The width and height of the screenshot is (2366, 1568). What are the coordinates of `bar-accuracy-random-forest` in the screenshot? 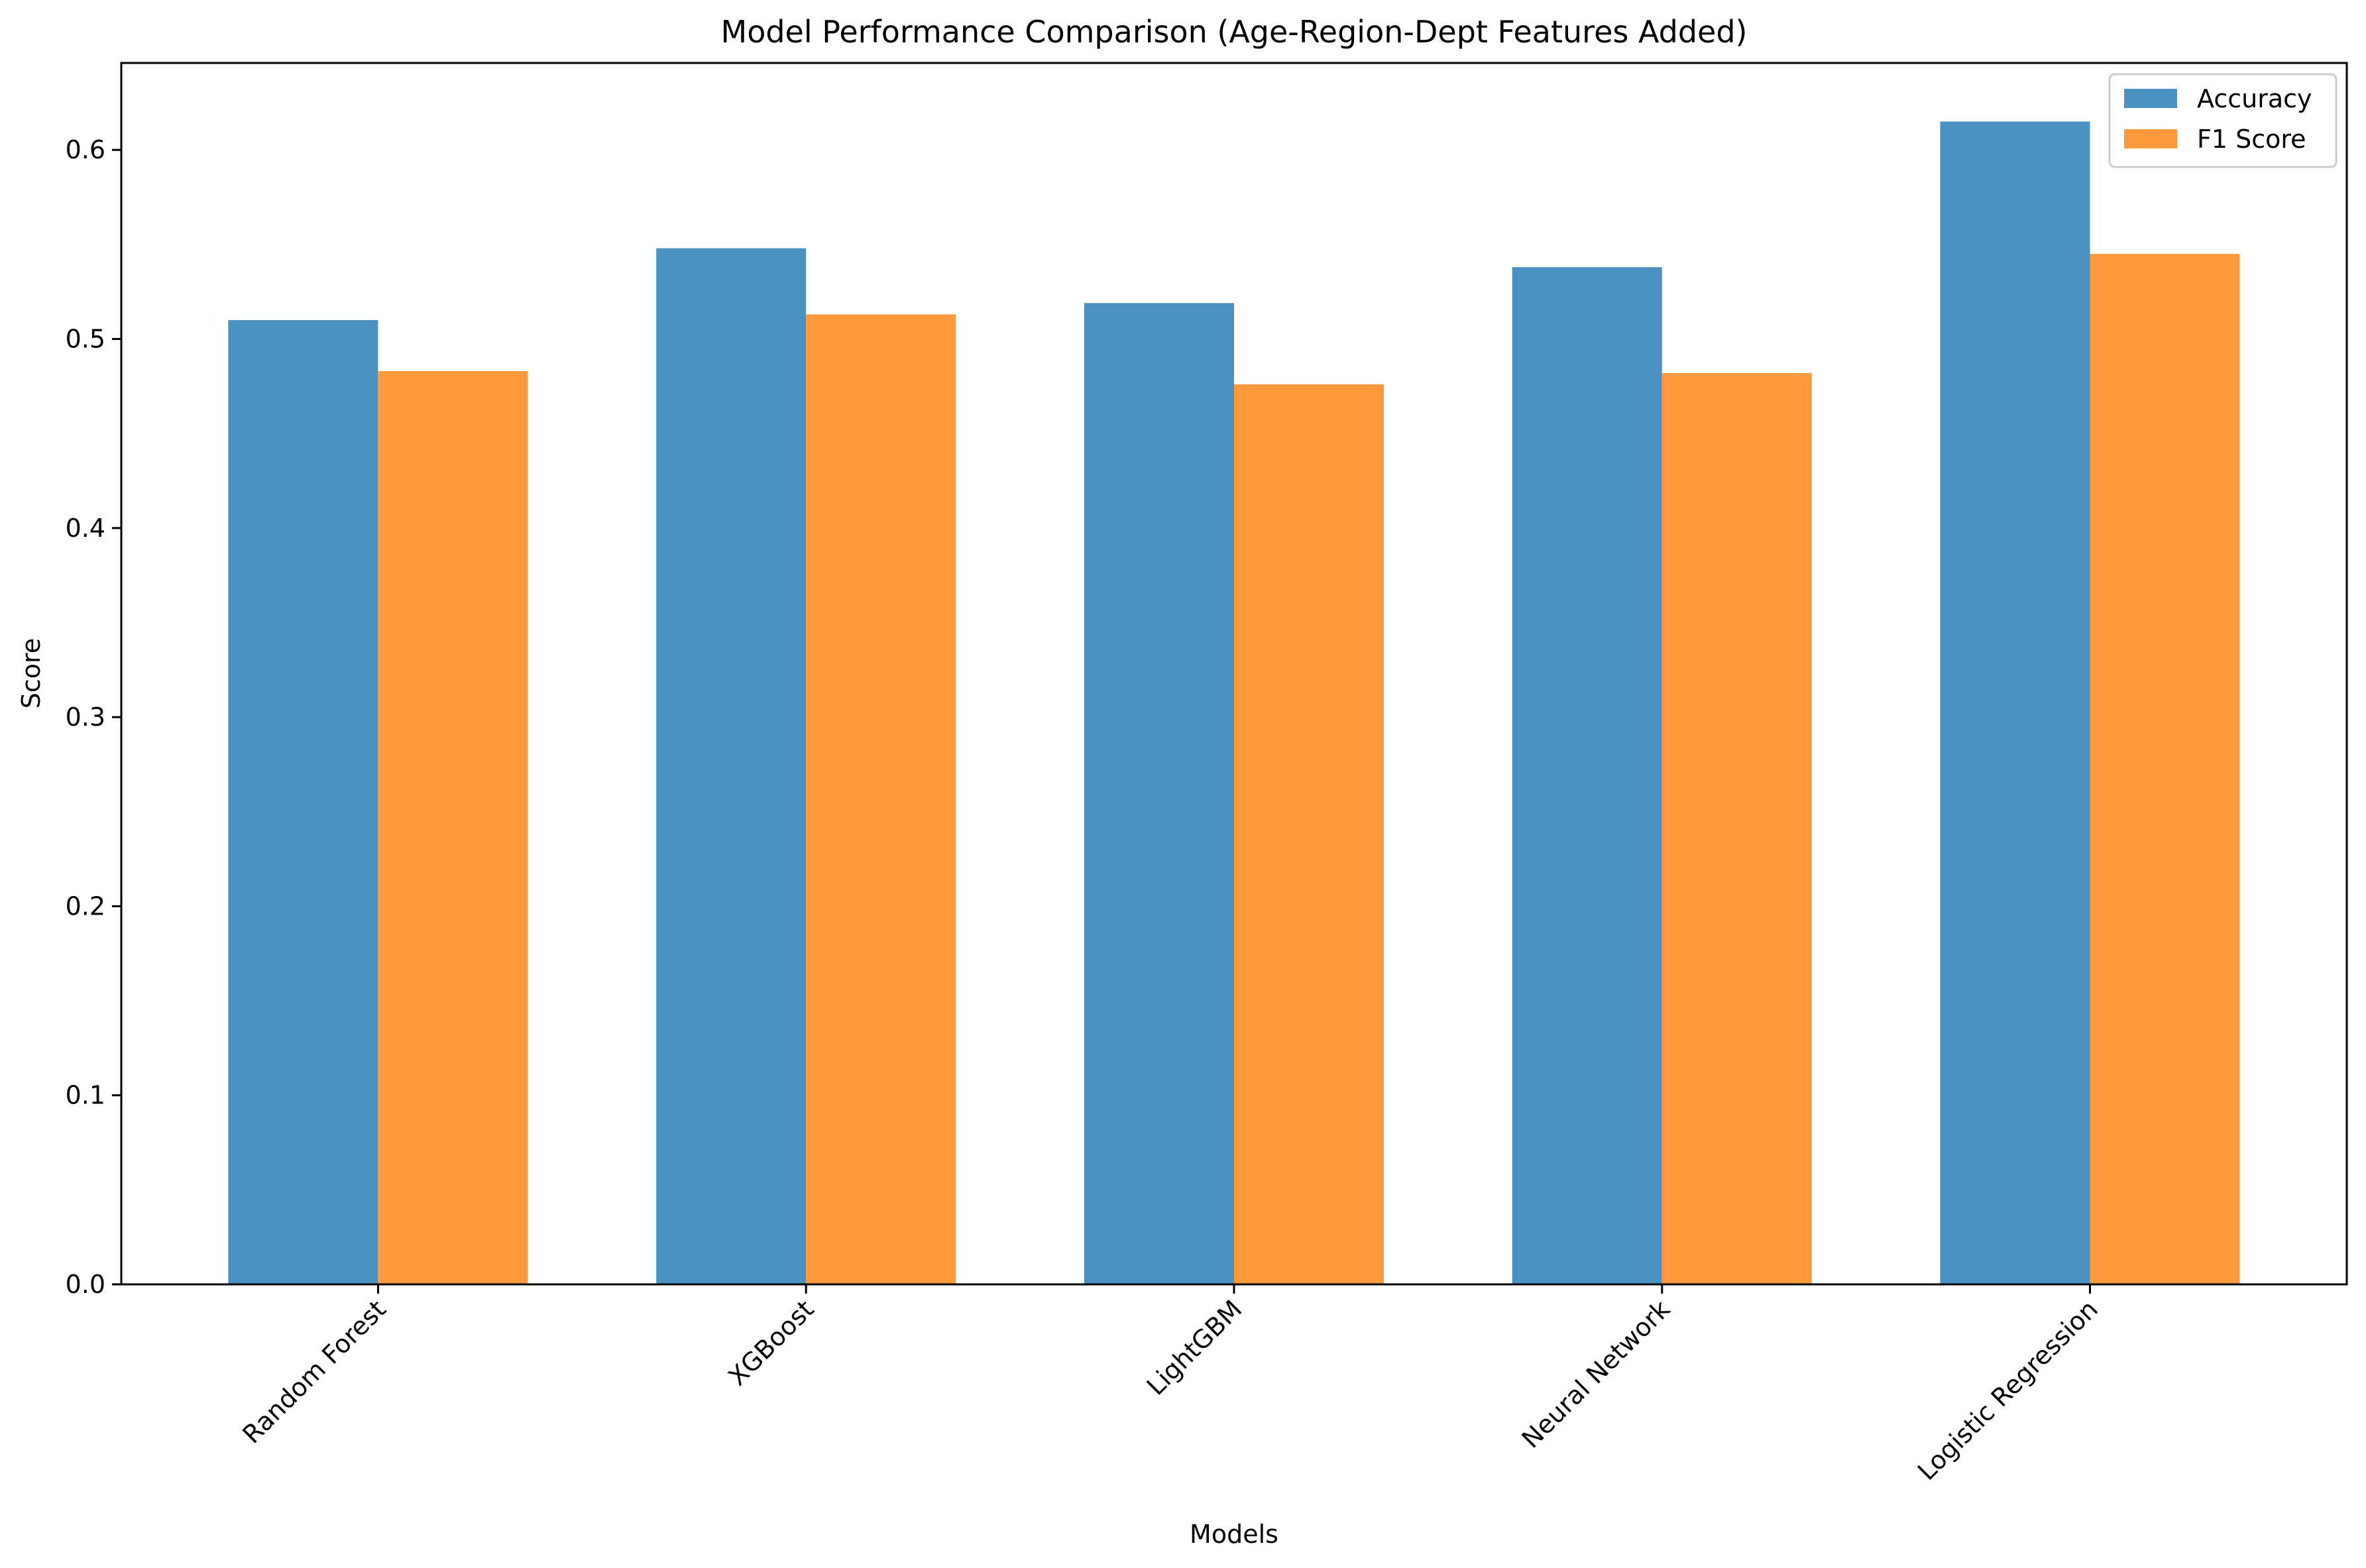 It's located at (303, 802).